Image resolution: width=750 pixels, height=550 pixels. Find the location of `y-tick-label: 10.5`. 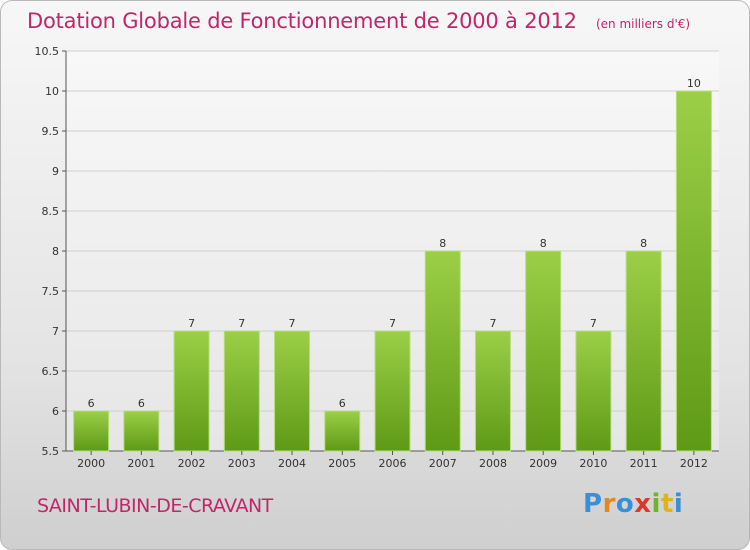

y-tick-label: 10.5 is located at coordinates (47, 51).